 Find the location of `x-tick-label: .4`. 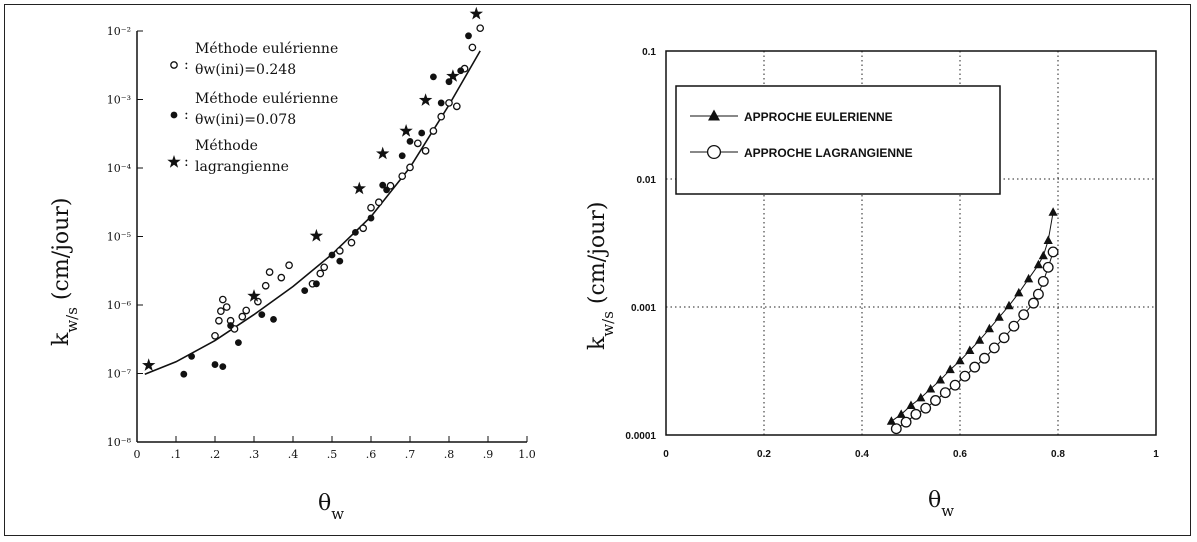

x-tick-label: .4 is located at coordinates (293, 454).